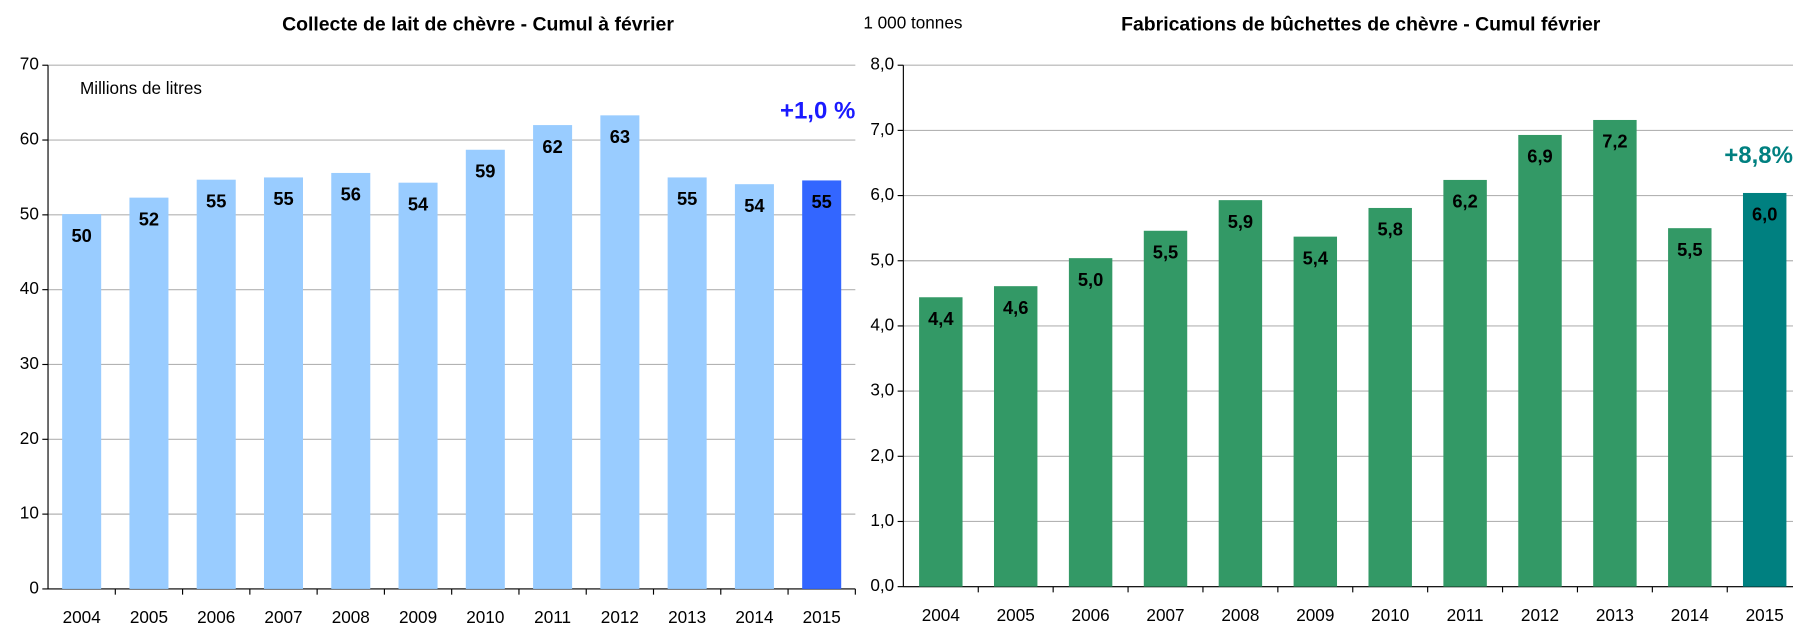 This screenshot has width=1793, height=629. What do you see at coordinates (1464, 201) in the screenshot?
I see `data-label: 6,2` at bounding box center [1464, 201].